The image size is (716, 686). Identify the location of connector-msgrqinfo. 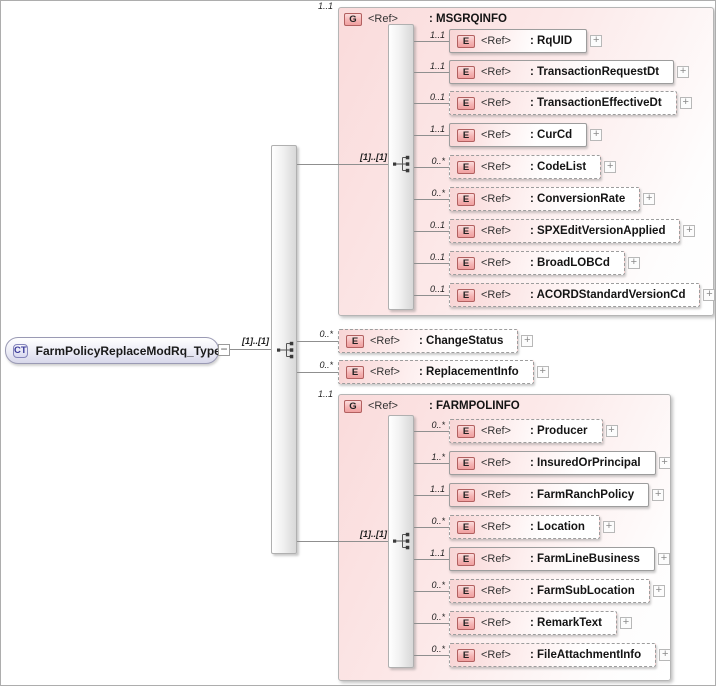
(342, 164).